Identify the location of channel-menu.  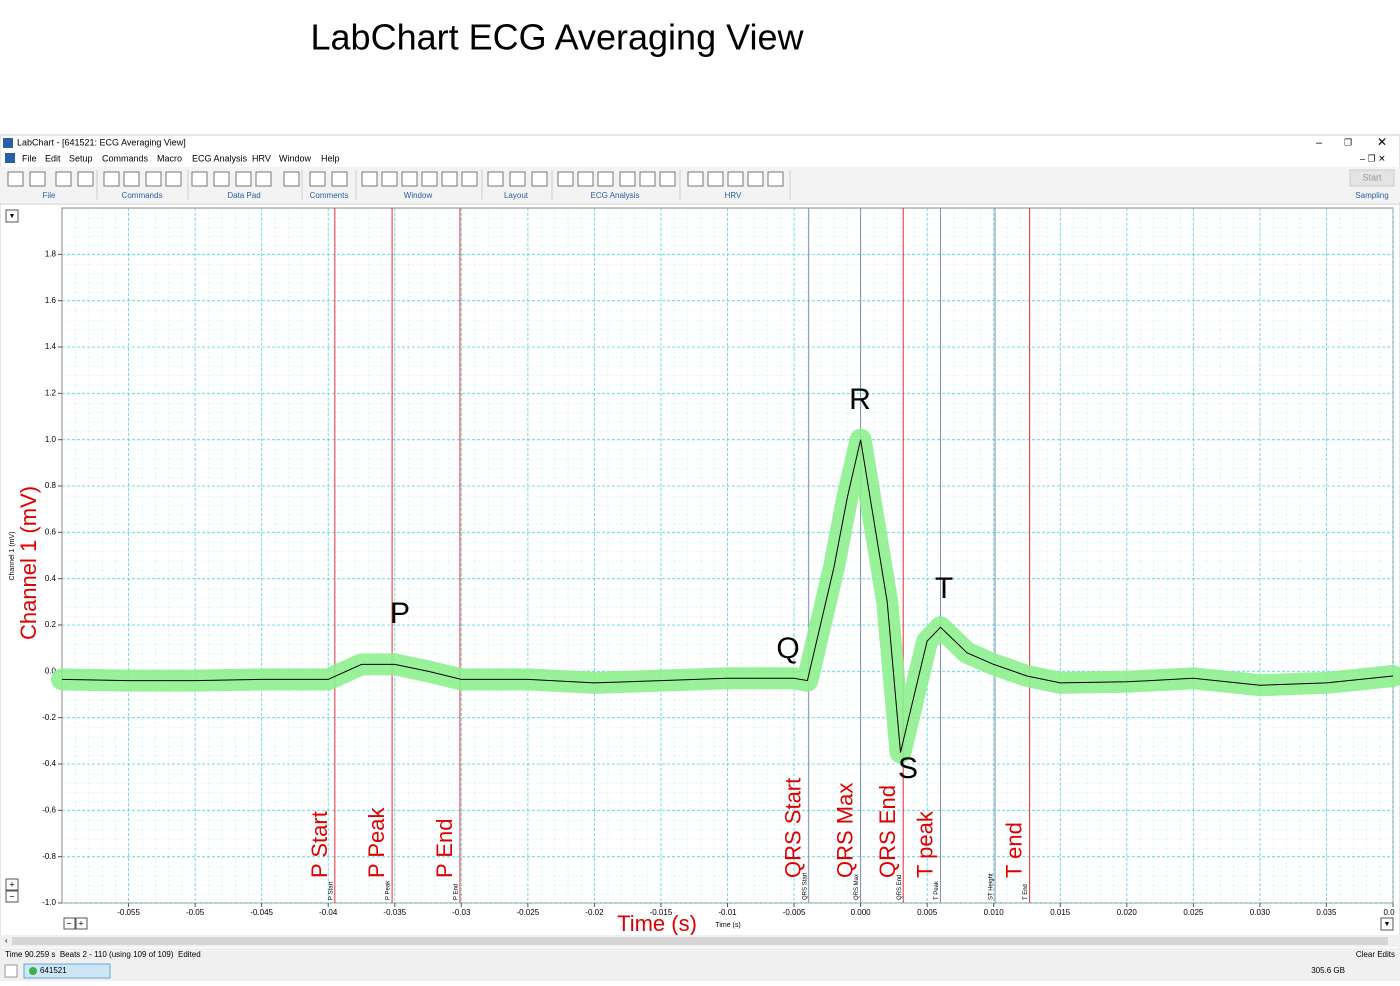
(12, 216).